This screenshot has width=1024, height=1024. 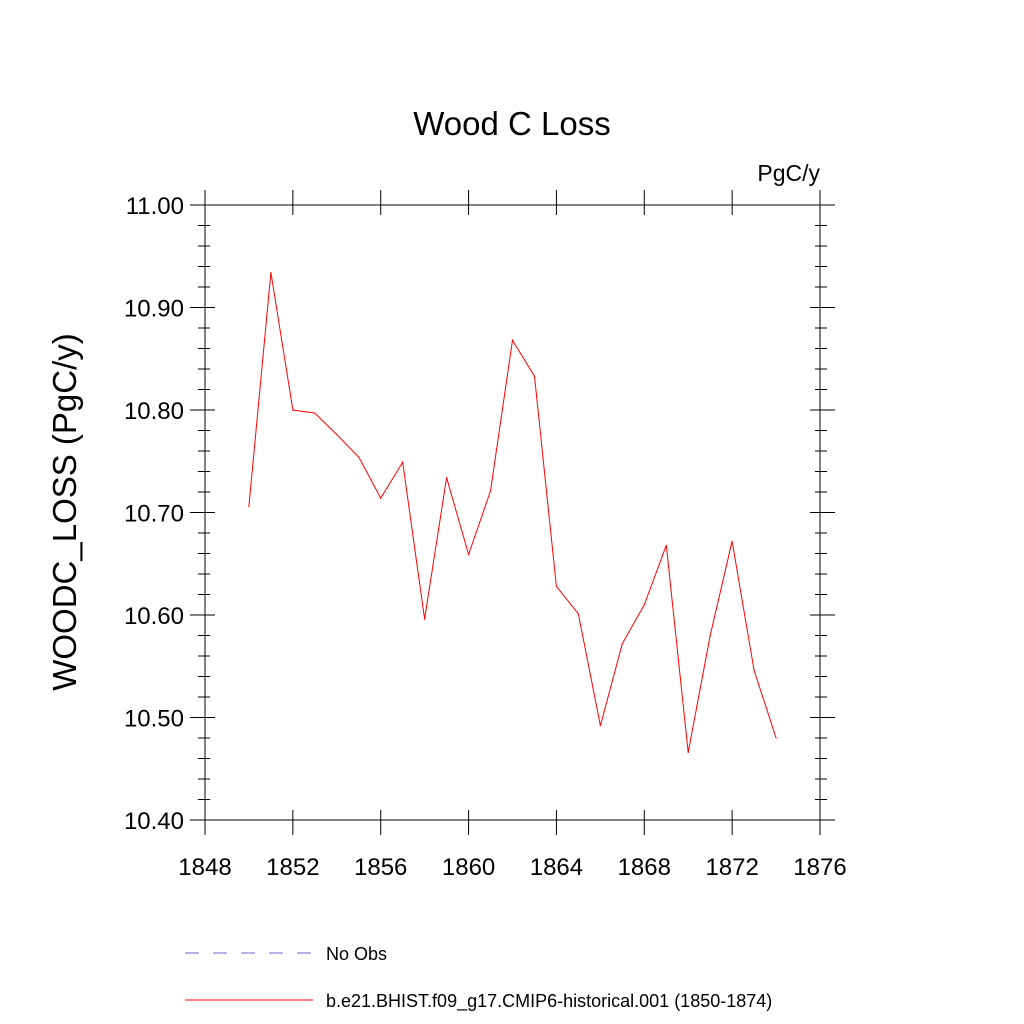 What do you see at coordinates (64, 512) in the screenshot?
I see `y-axis-label: WOODC_LOSS (PgC/y)` at bounding box center [64, 512].